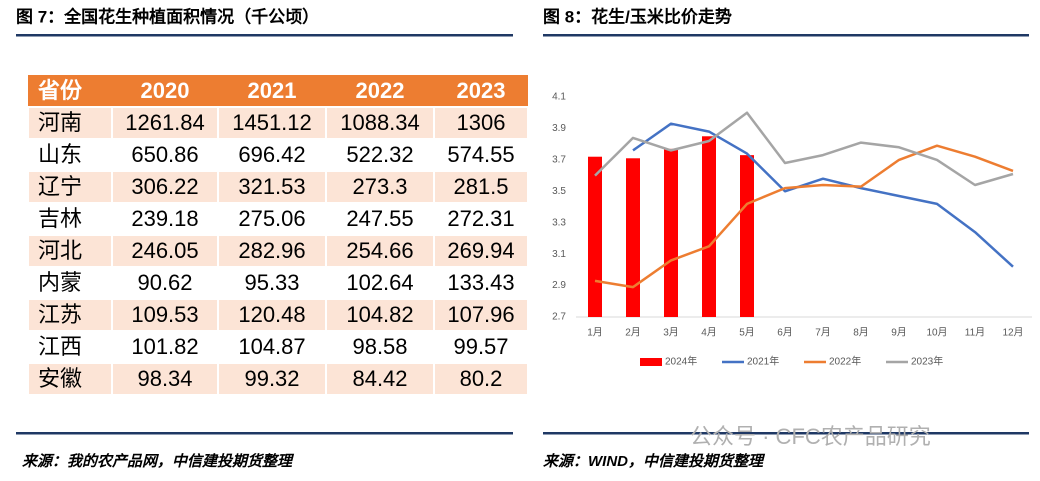 Image resolution: width=1040 pixels, height=481 pixels. Describe the element at coordinates (480, 314) in the screenshot. I see `table-cell: 107.96` at that location.